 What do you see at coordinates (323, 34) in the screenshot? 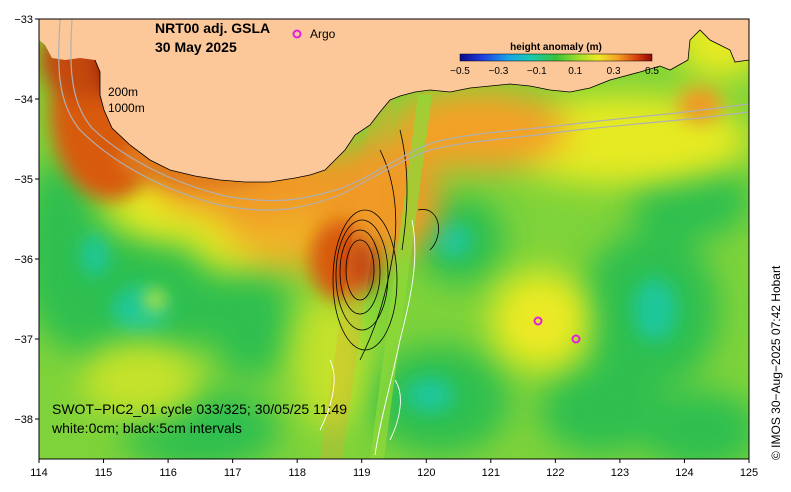
I see `argo-legend-label: Argo` at bounding box center [323, 34].